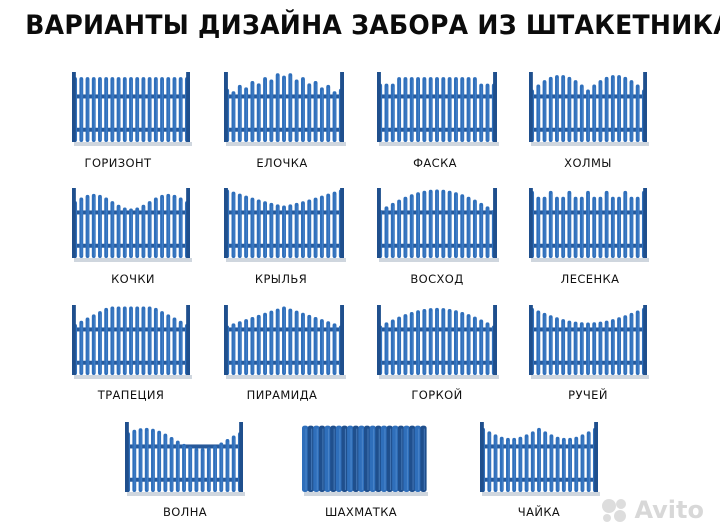 The image size is (720, 530). I want to click on fence-label-gorkoy: ГОРКОЙ, so click(437, 395).